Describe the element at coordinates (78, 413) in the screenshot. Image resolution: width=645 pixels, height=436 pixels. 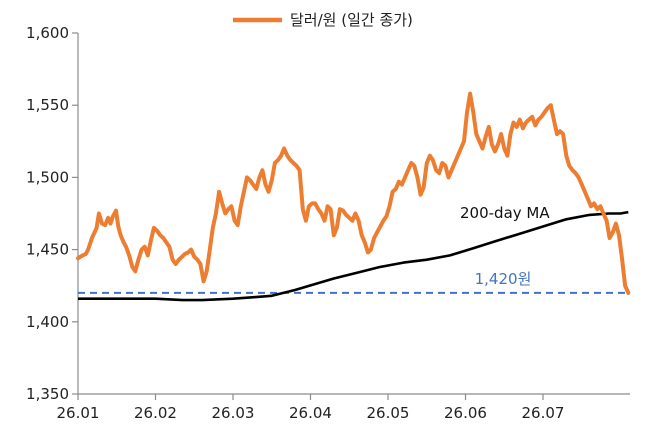
I see `x-tick-label: 26.01` at that location.